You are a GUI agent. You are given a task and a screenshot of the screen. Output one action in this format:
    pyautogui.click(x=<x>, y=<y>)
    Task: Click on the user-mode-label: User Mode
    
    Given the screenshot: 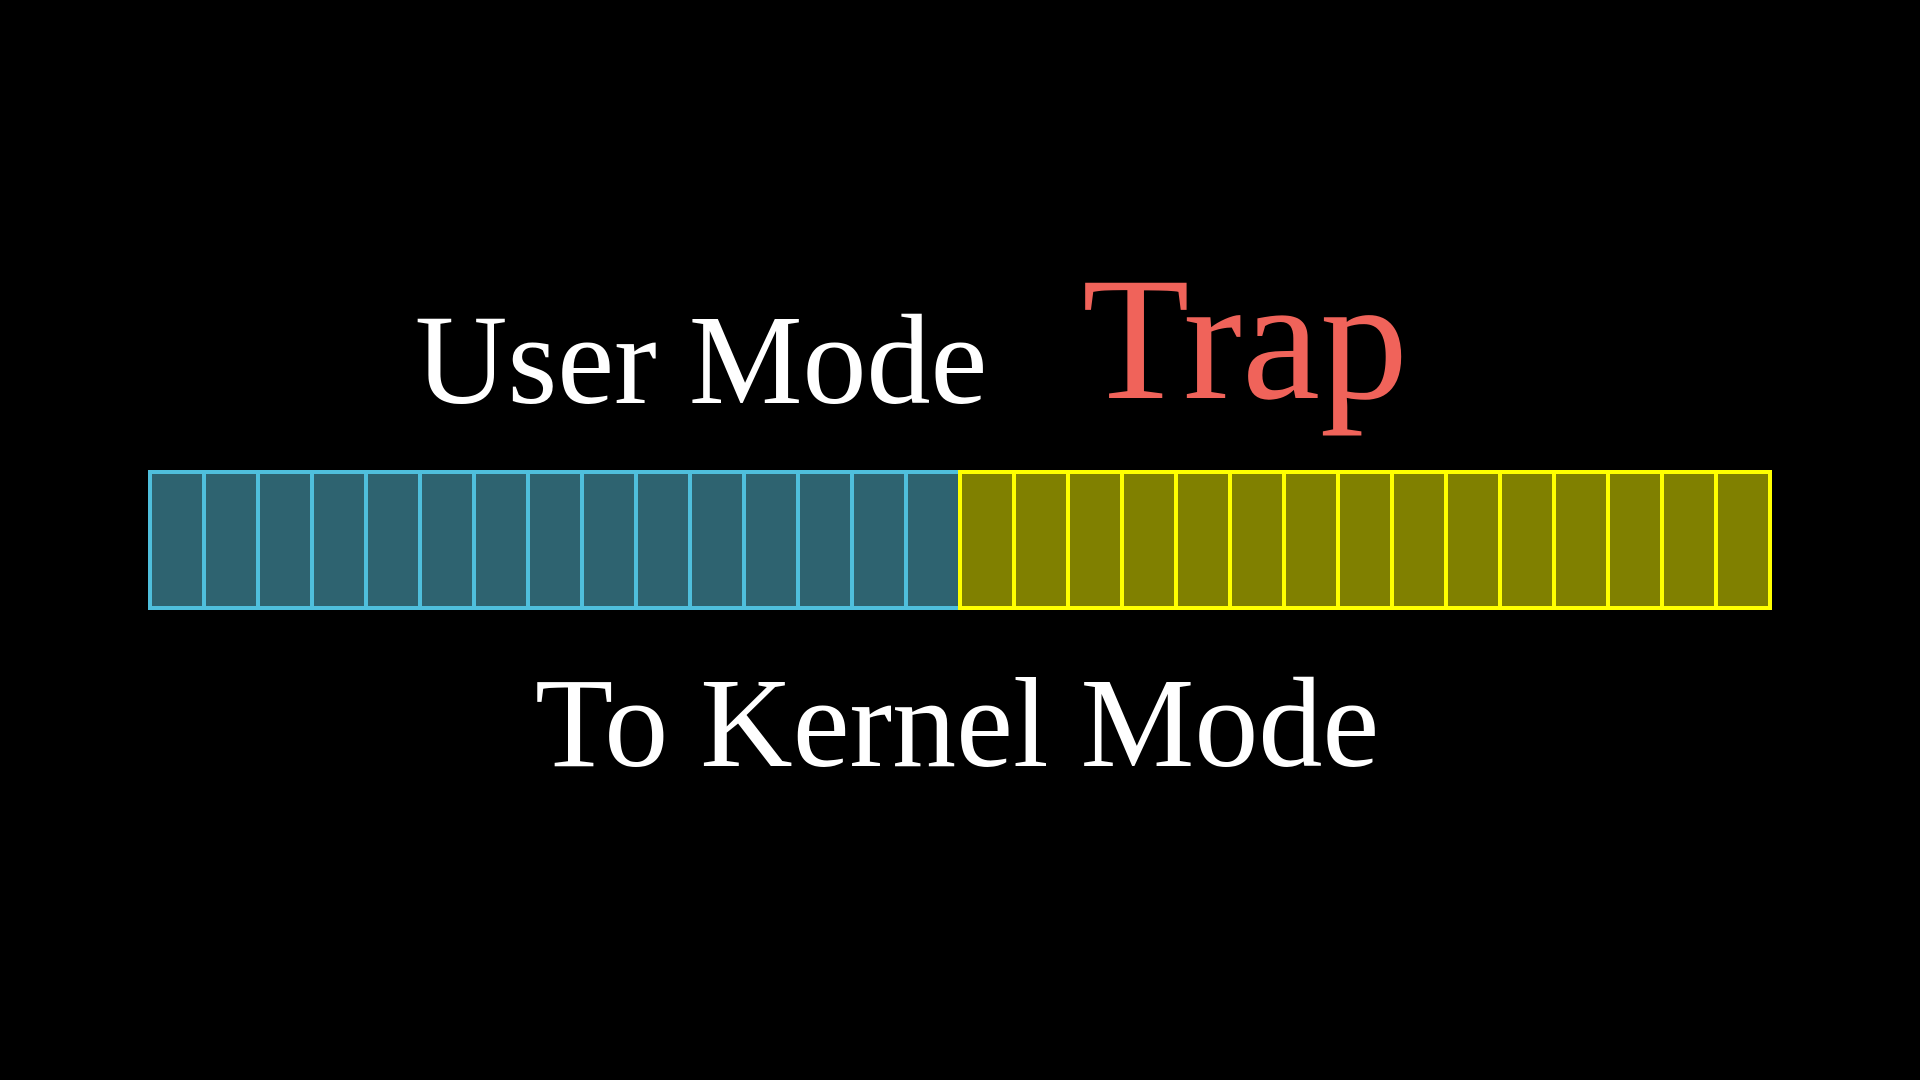 What is the action you would take?
    pyautogui.click(x=701, y=360)
    